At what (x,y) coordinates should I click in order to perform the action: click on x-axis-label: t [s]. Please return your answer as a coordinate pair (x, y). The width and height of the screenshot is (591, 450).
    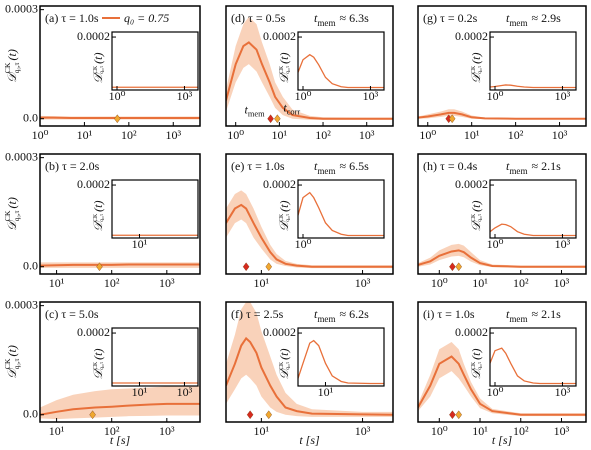
    Looking at the image, I should click on (502, 440).